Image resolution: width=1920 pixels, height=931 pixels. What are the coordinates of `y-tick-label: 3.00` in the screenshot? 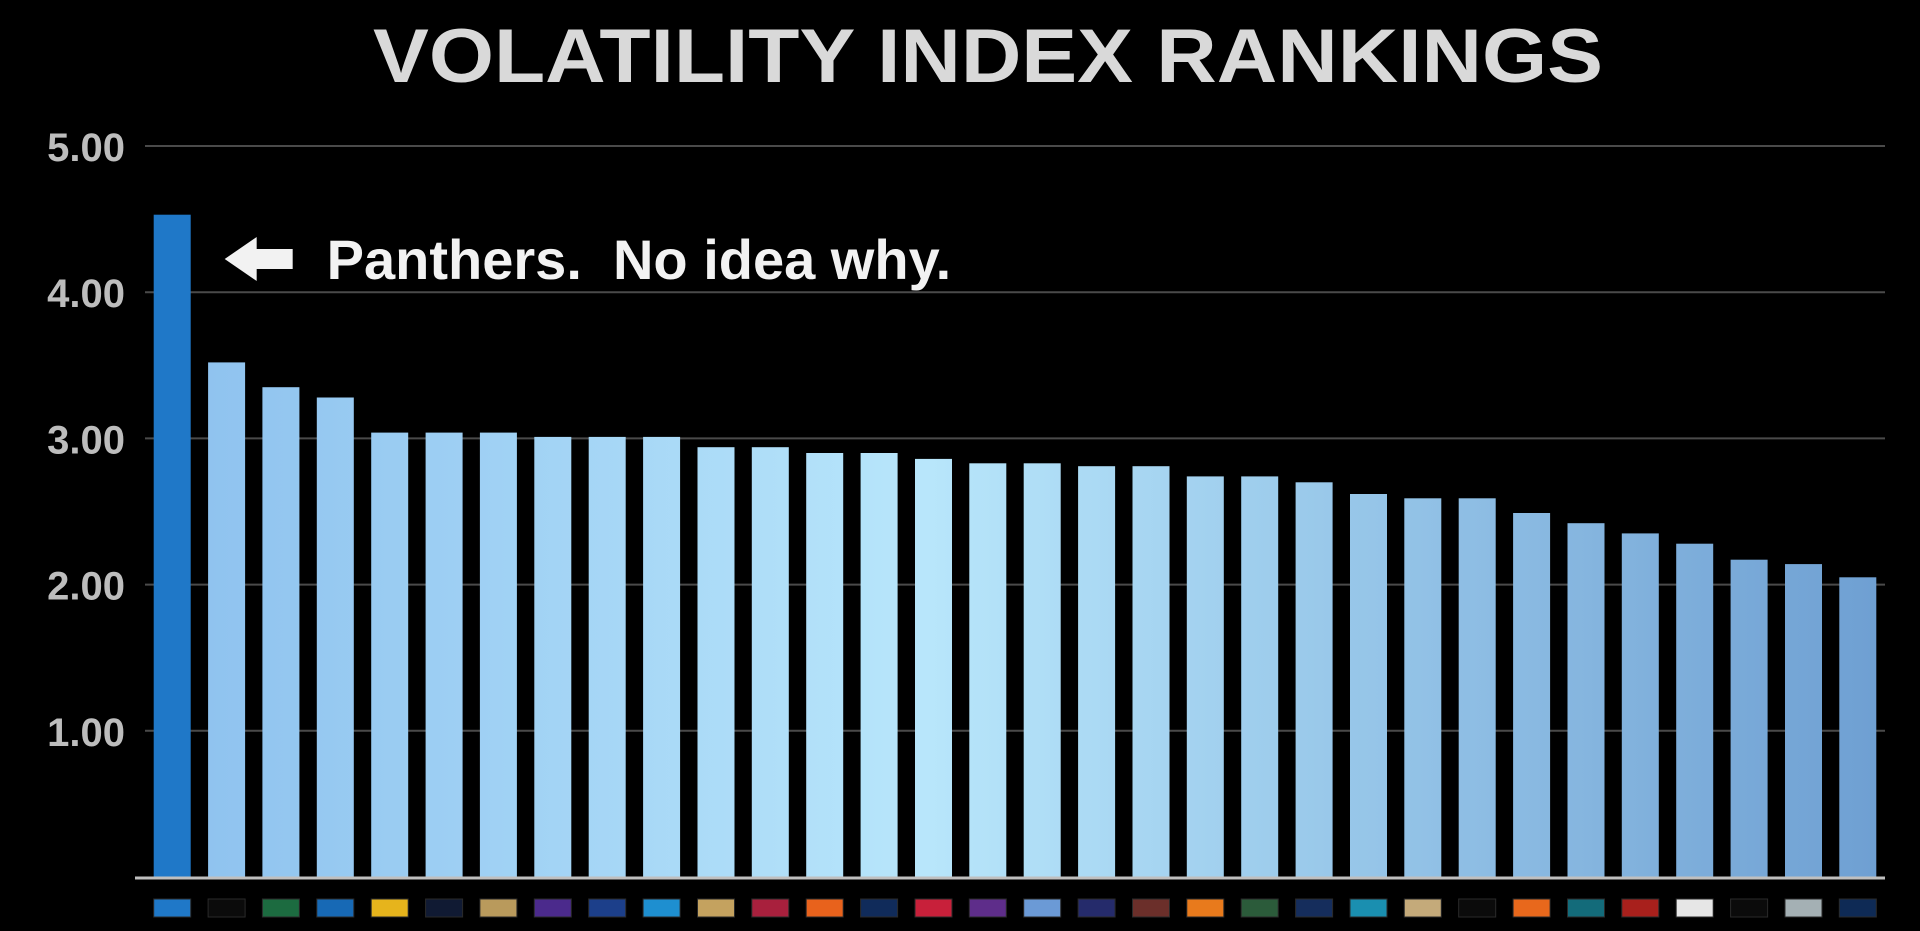 It's located at (86, 440).